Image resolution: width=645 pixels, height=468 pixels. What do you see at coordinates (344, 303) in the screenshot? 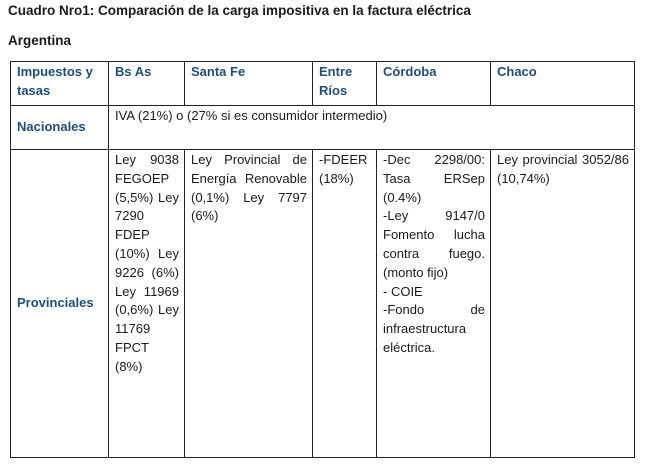
I see `cell-entre-rios: -FDEER (18%)` at bounding box center [344, 303].